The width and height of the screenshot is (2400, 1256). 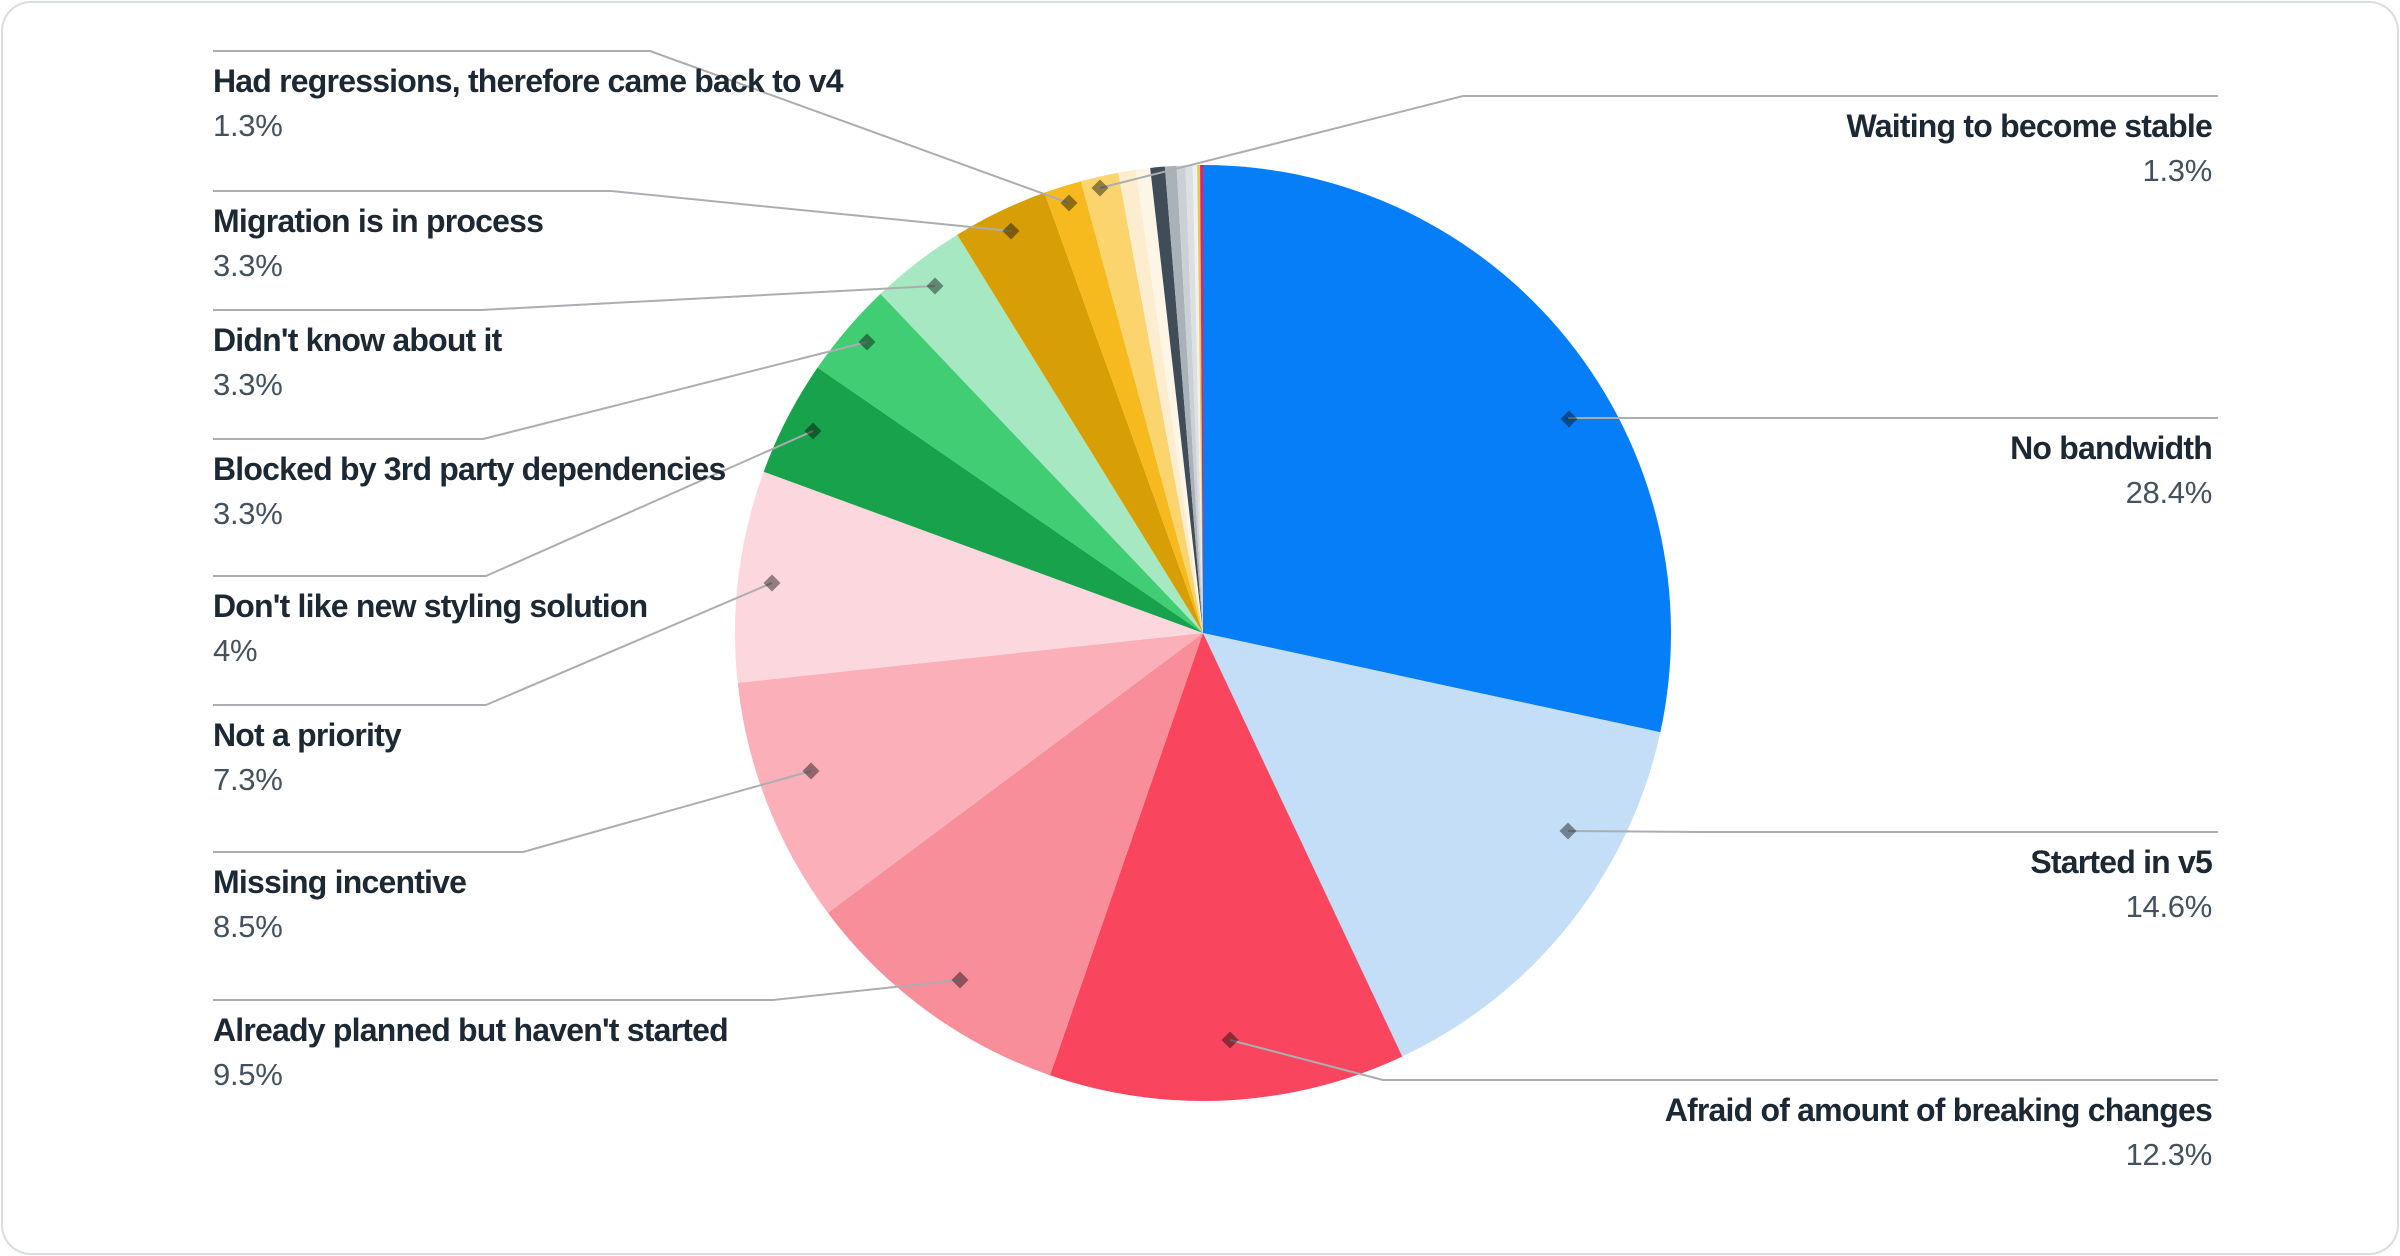 I want to click on pie-slice-started-in-v5, so click(x=1432, y=845).